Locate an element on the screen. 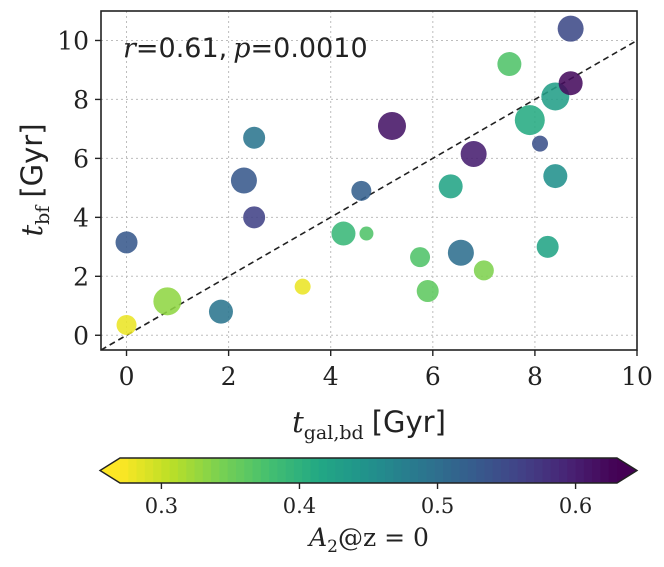  colorbar-gradient is located at coordinates (369, 470).